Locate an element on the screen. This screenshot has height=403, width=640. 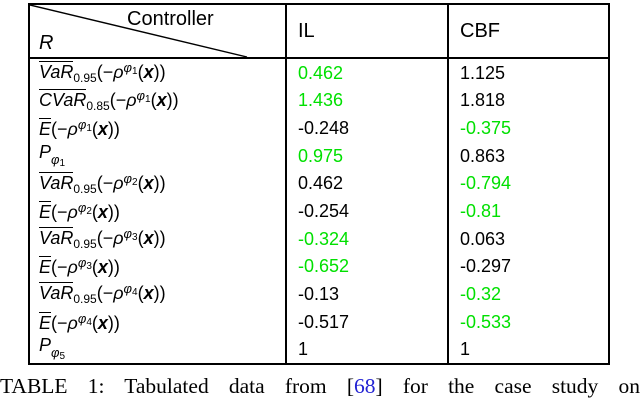
cbf-value: -0.297 is located at coordinates (527, 266).